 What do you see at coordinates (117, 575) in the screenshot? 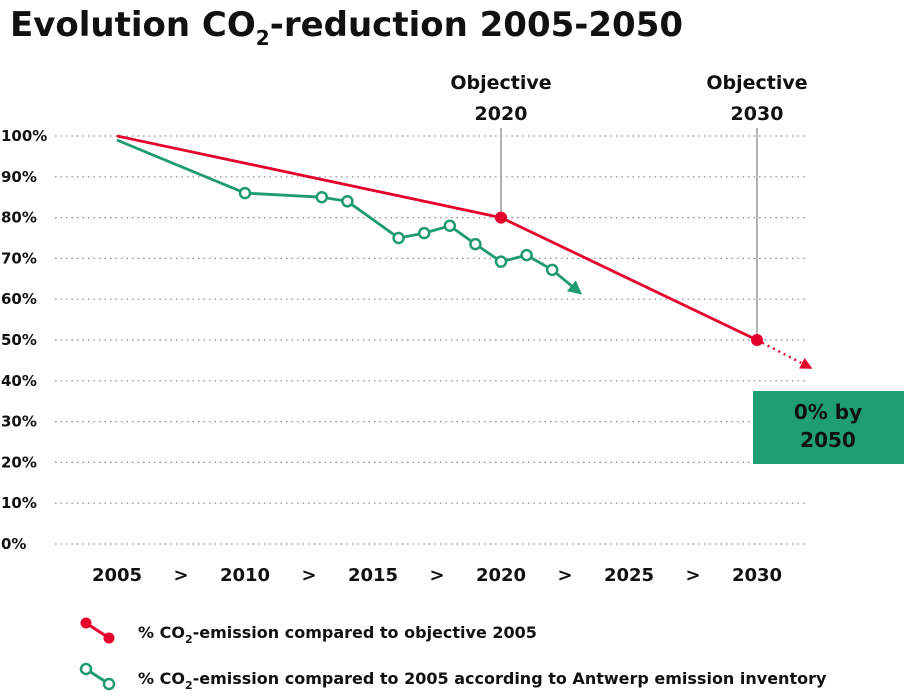
I see `x-tick-label: 2005` at bounding box center [117, 575].